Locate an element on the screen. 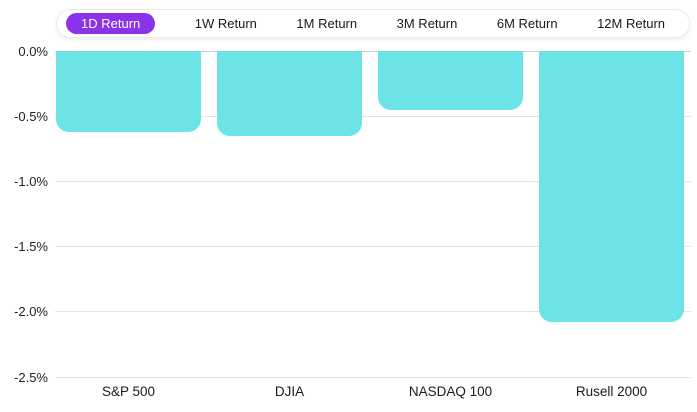 The height and width of the screenshot is (412, 697). x-axis-category-label: DJIA is located at coordinates (289, 391).